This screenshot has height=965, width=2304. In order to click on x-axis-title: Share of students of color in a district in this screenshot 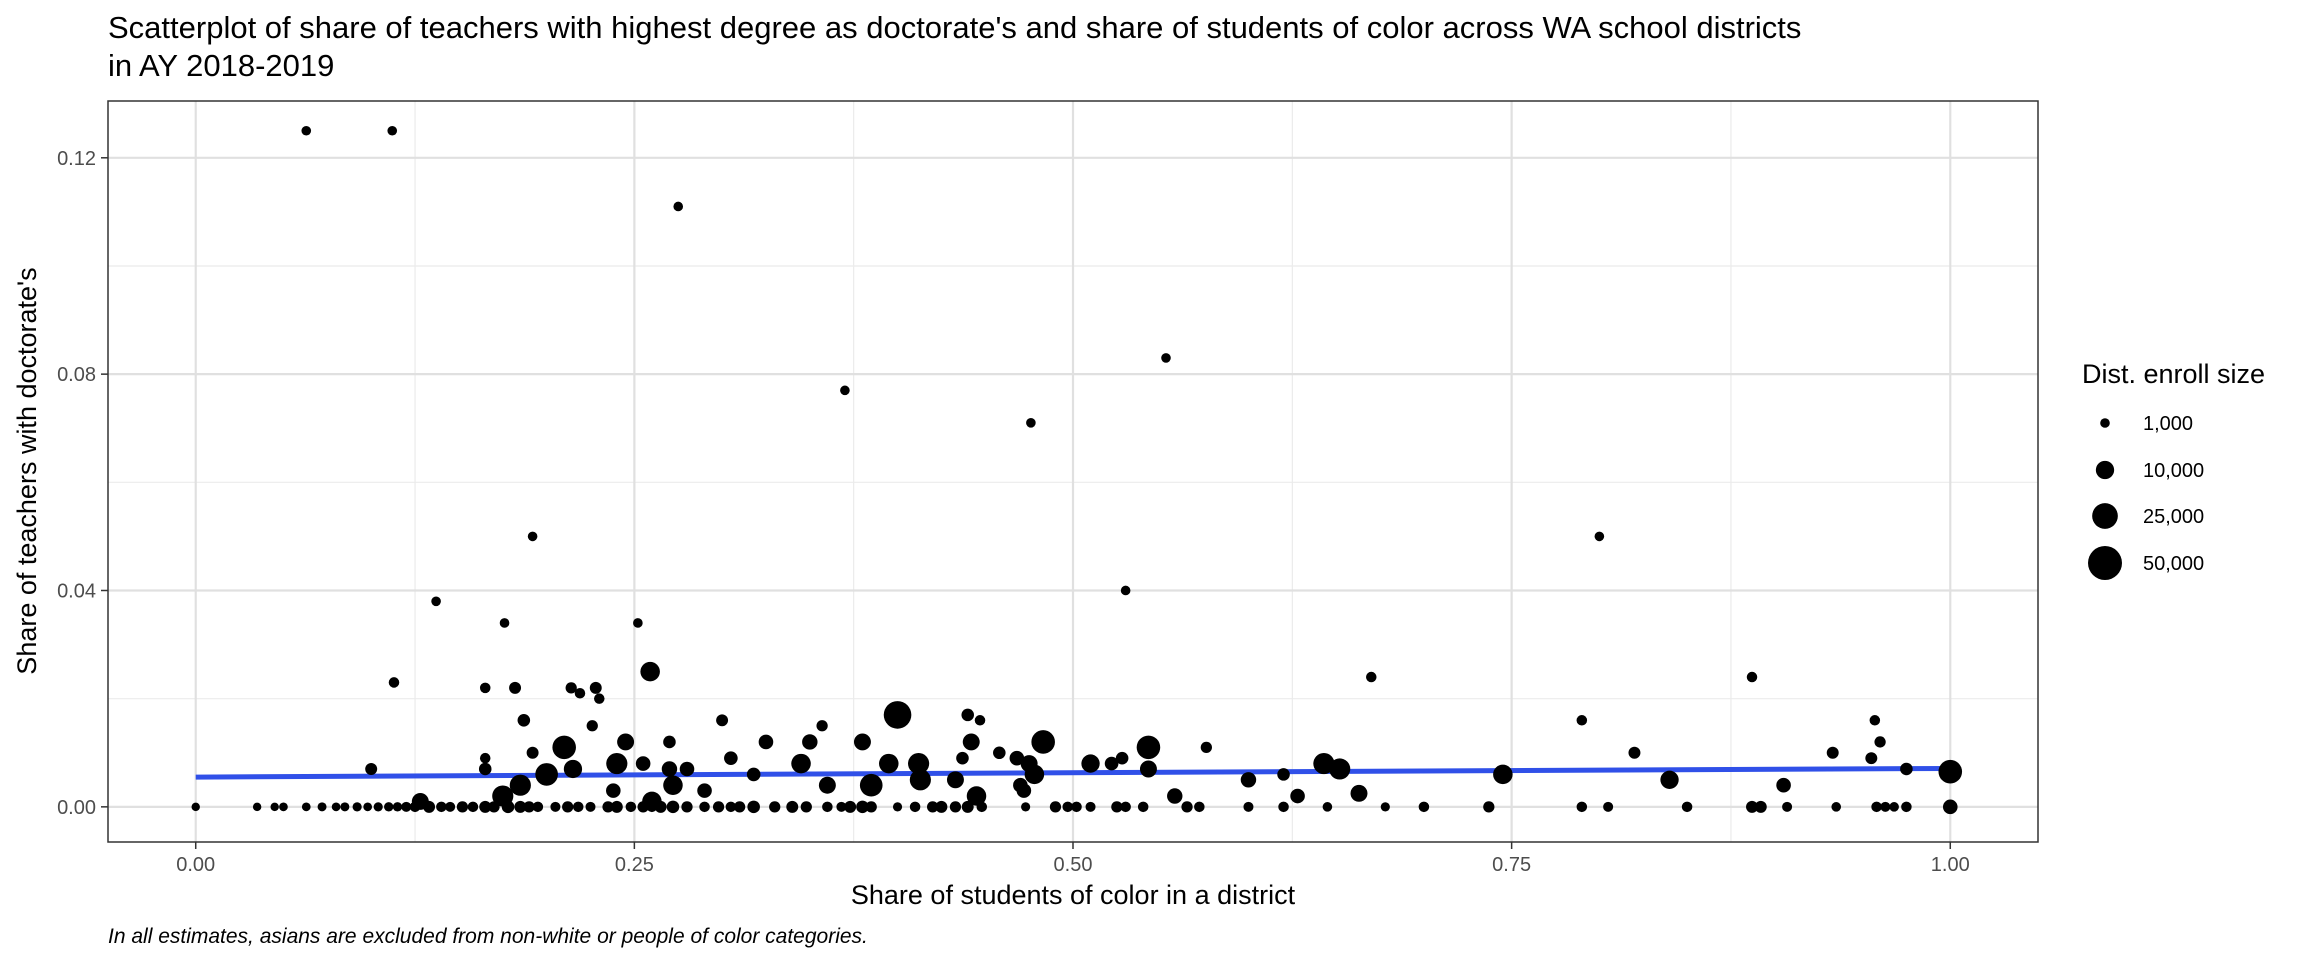, I will do `click(1073, 895)`.